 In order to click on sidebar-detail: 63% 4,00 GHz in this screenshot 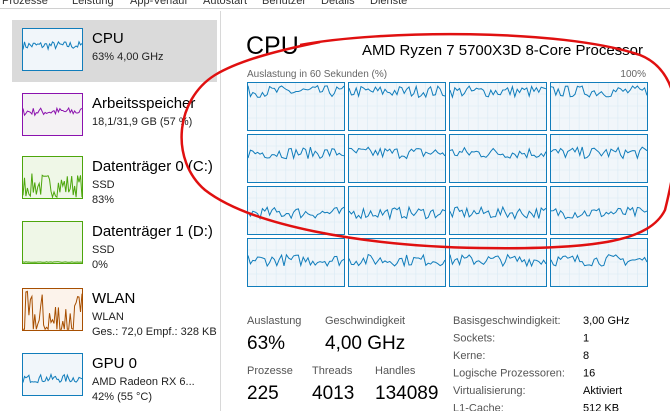, I will do `click(128, 57)`.